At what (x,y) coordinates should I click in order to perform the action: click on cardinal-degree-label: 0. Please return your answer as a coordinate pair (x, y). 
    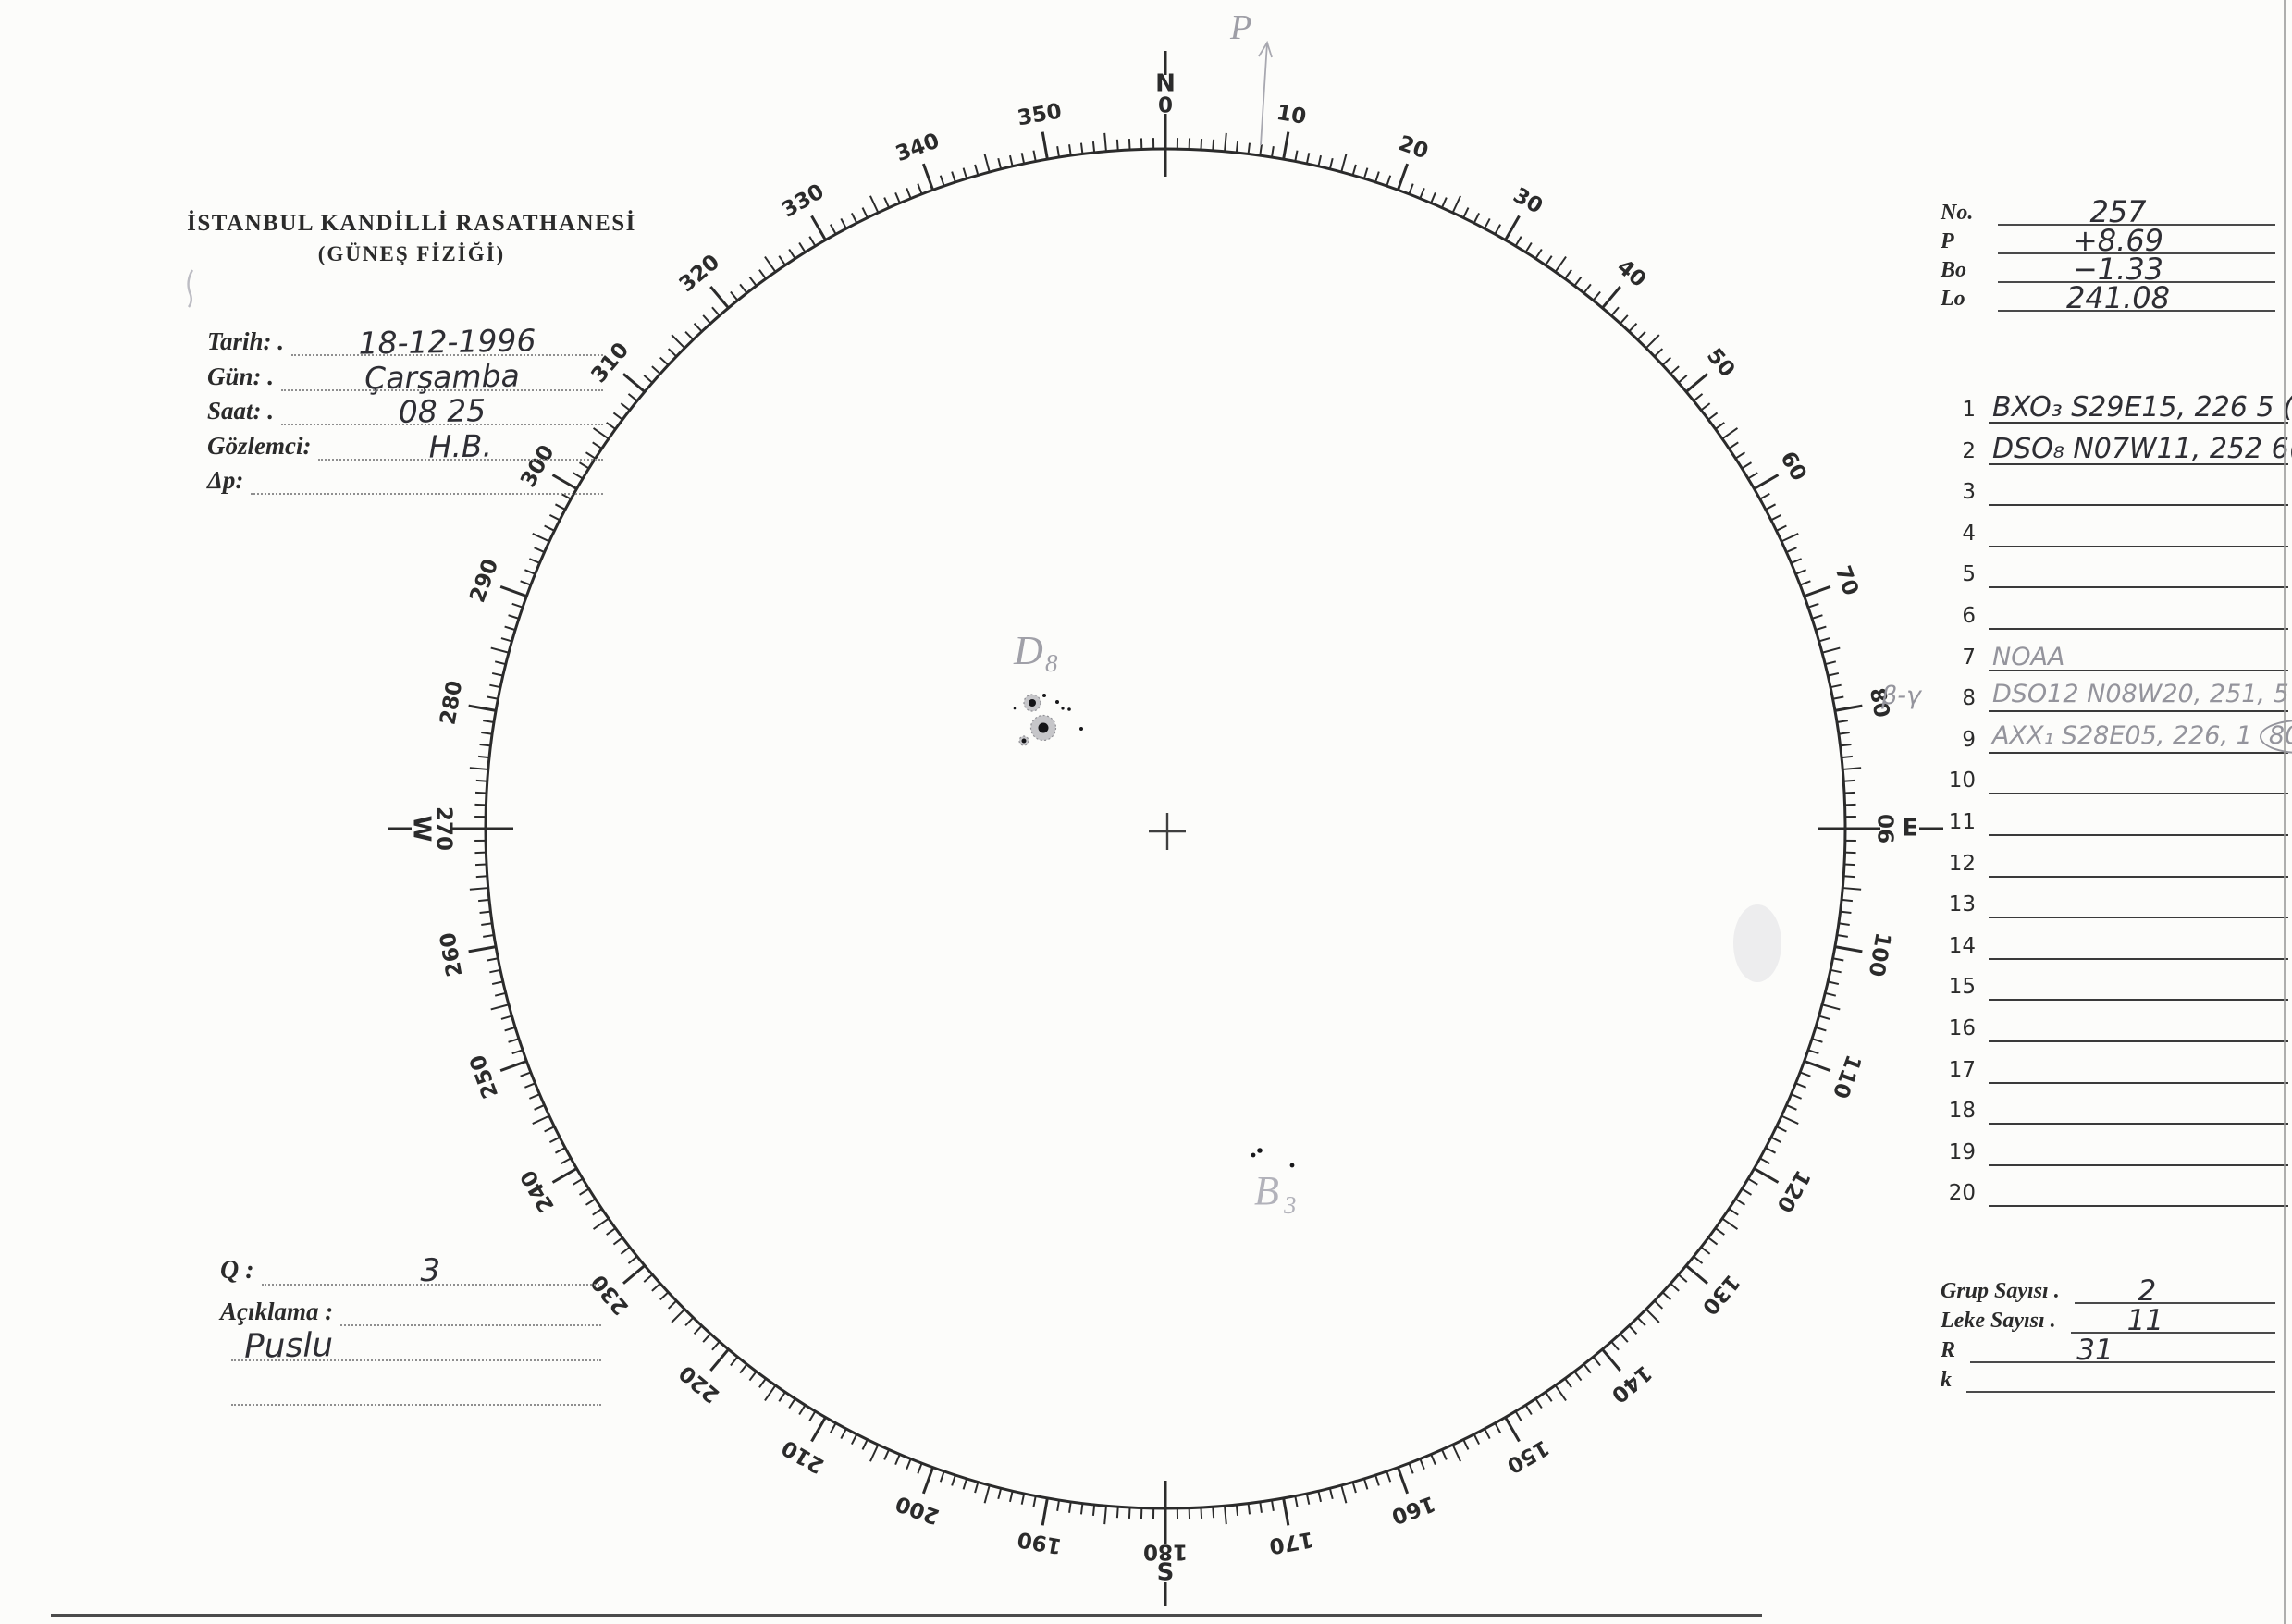
    Looking at the image, I should click on (1165, 106).